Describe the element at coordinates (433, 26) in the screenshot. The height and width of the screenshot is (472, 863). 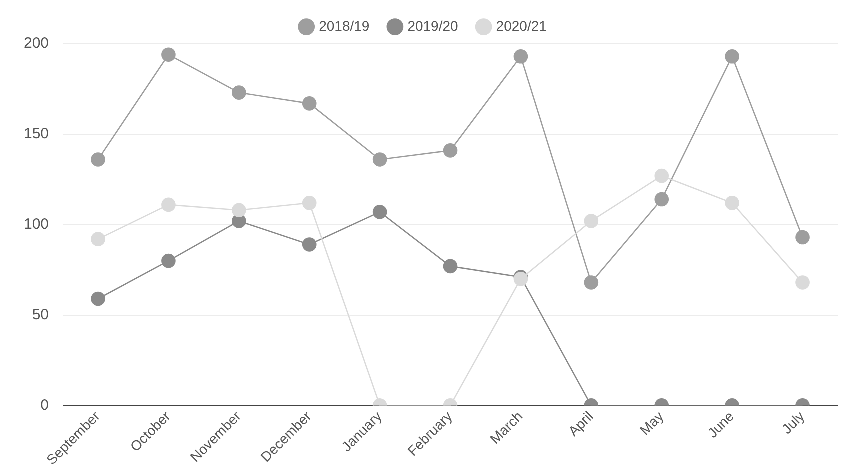
I see `legend-label: 2019/20` at that location.